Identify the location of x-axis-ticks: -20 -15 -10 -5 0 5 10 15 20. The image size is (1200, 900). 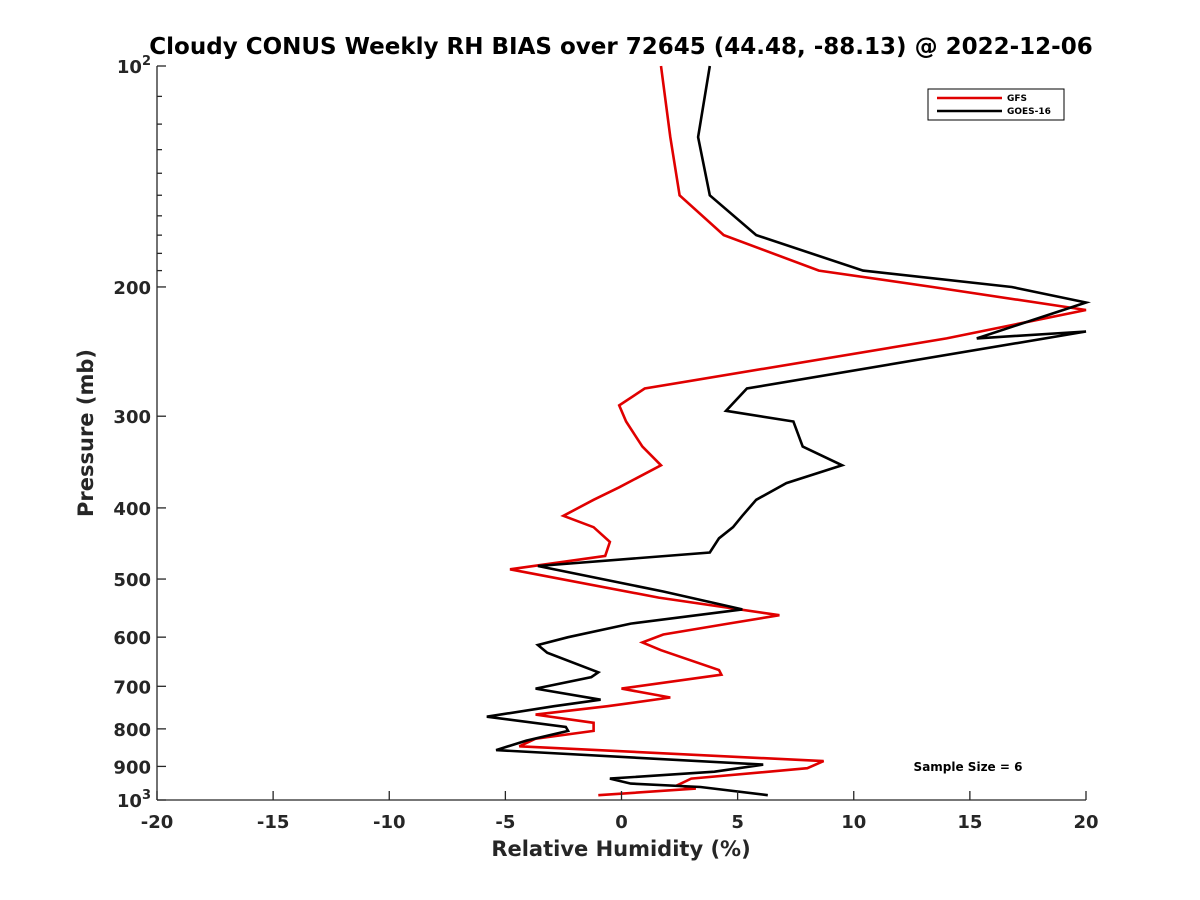
(620, 812).